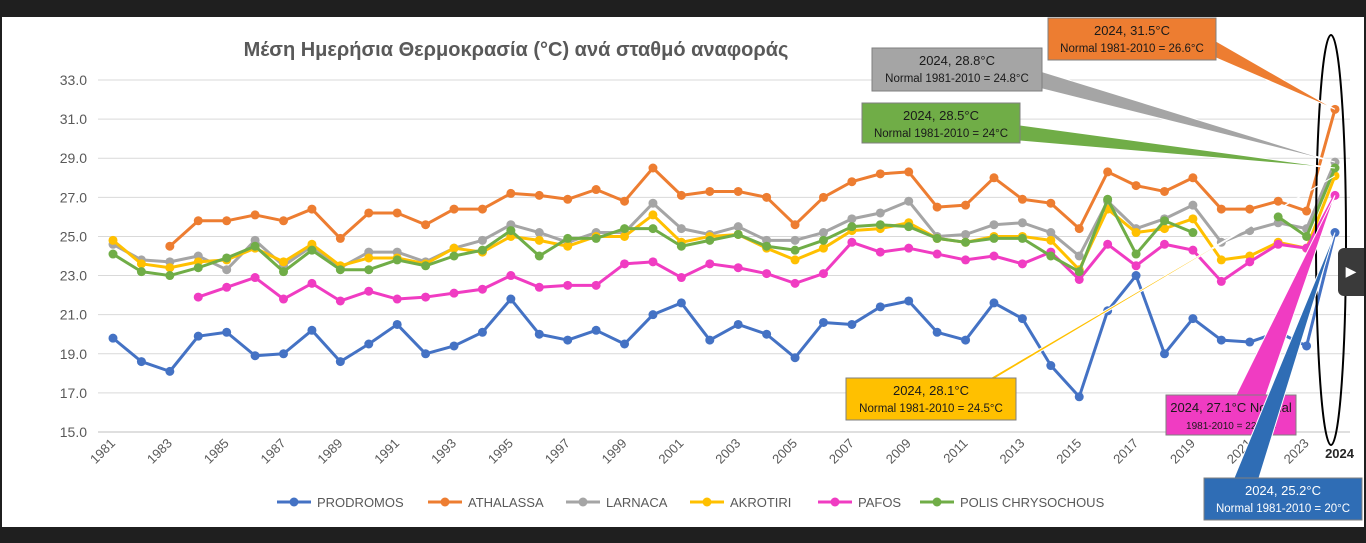 The width and height of the screenshot is (1366, 543). What do you see at coordinates (957, 79) in the screenshot?
I see `callout-line2: Normal 1981-2010 = 24.8°C` at bounding box center [957, 79].